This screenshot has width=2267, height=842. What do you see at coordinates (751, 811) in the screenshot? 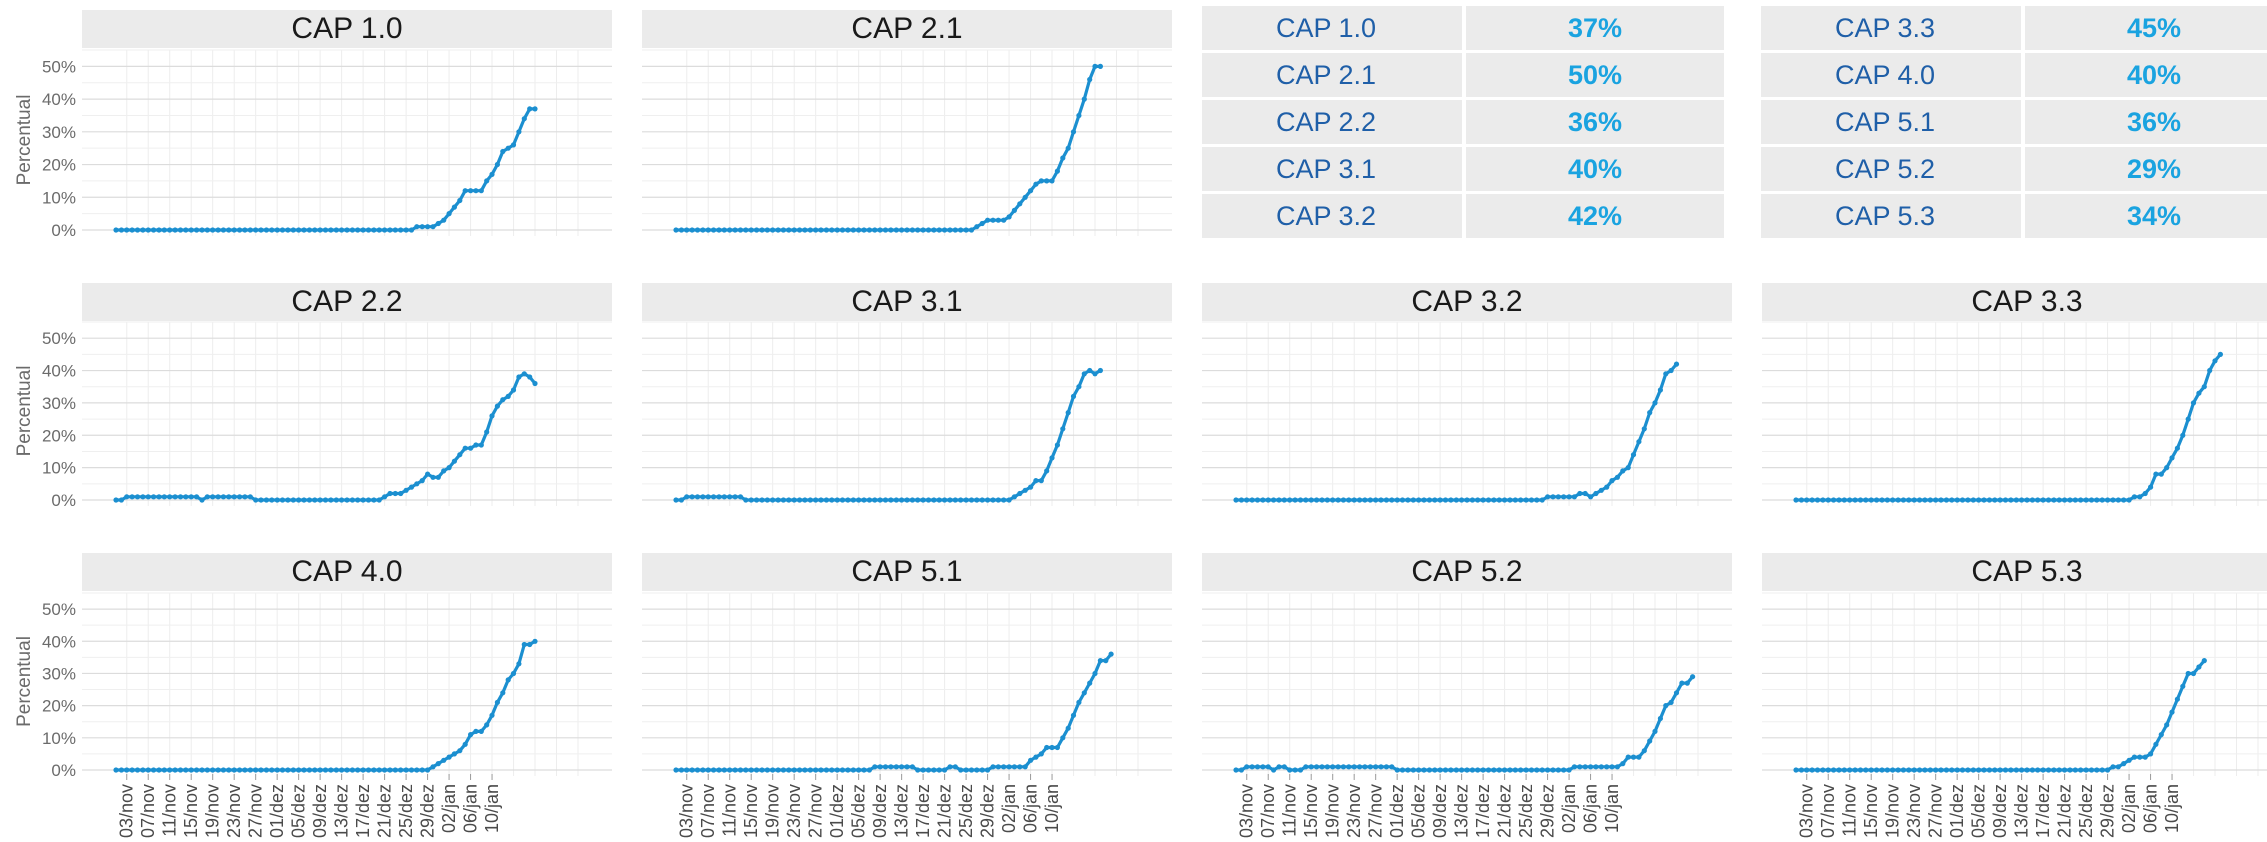
I see `x-tick-label: 15/nov` at bounding box center [751, 811].